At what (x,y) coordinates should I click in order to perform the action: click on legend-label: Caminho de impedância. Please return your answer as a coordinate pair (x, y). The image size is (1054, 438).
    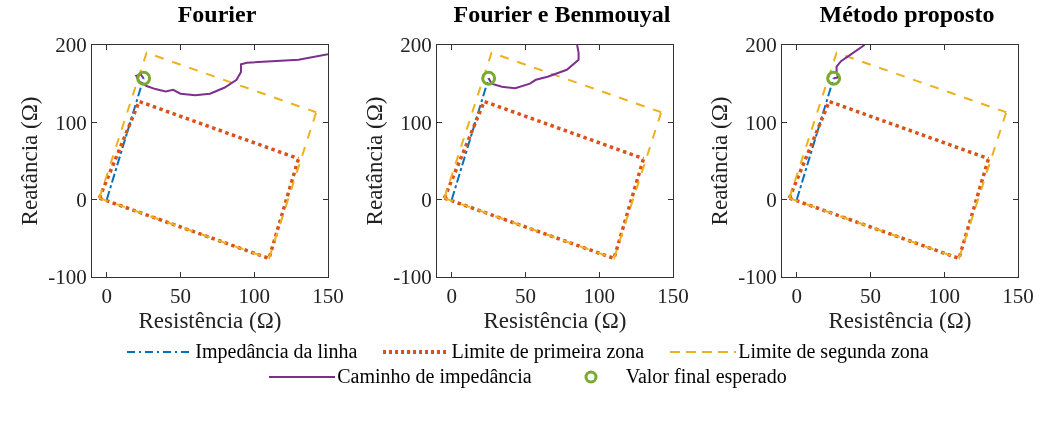
    Looking at the image, I should click on (434, 376).